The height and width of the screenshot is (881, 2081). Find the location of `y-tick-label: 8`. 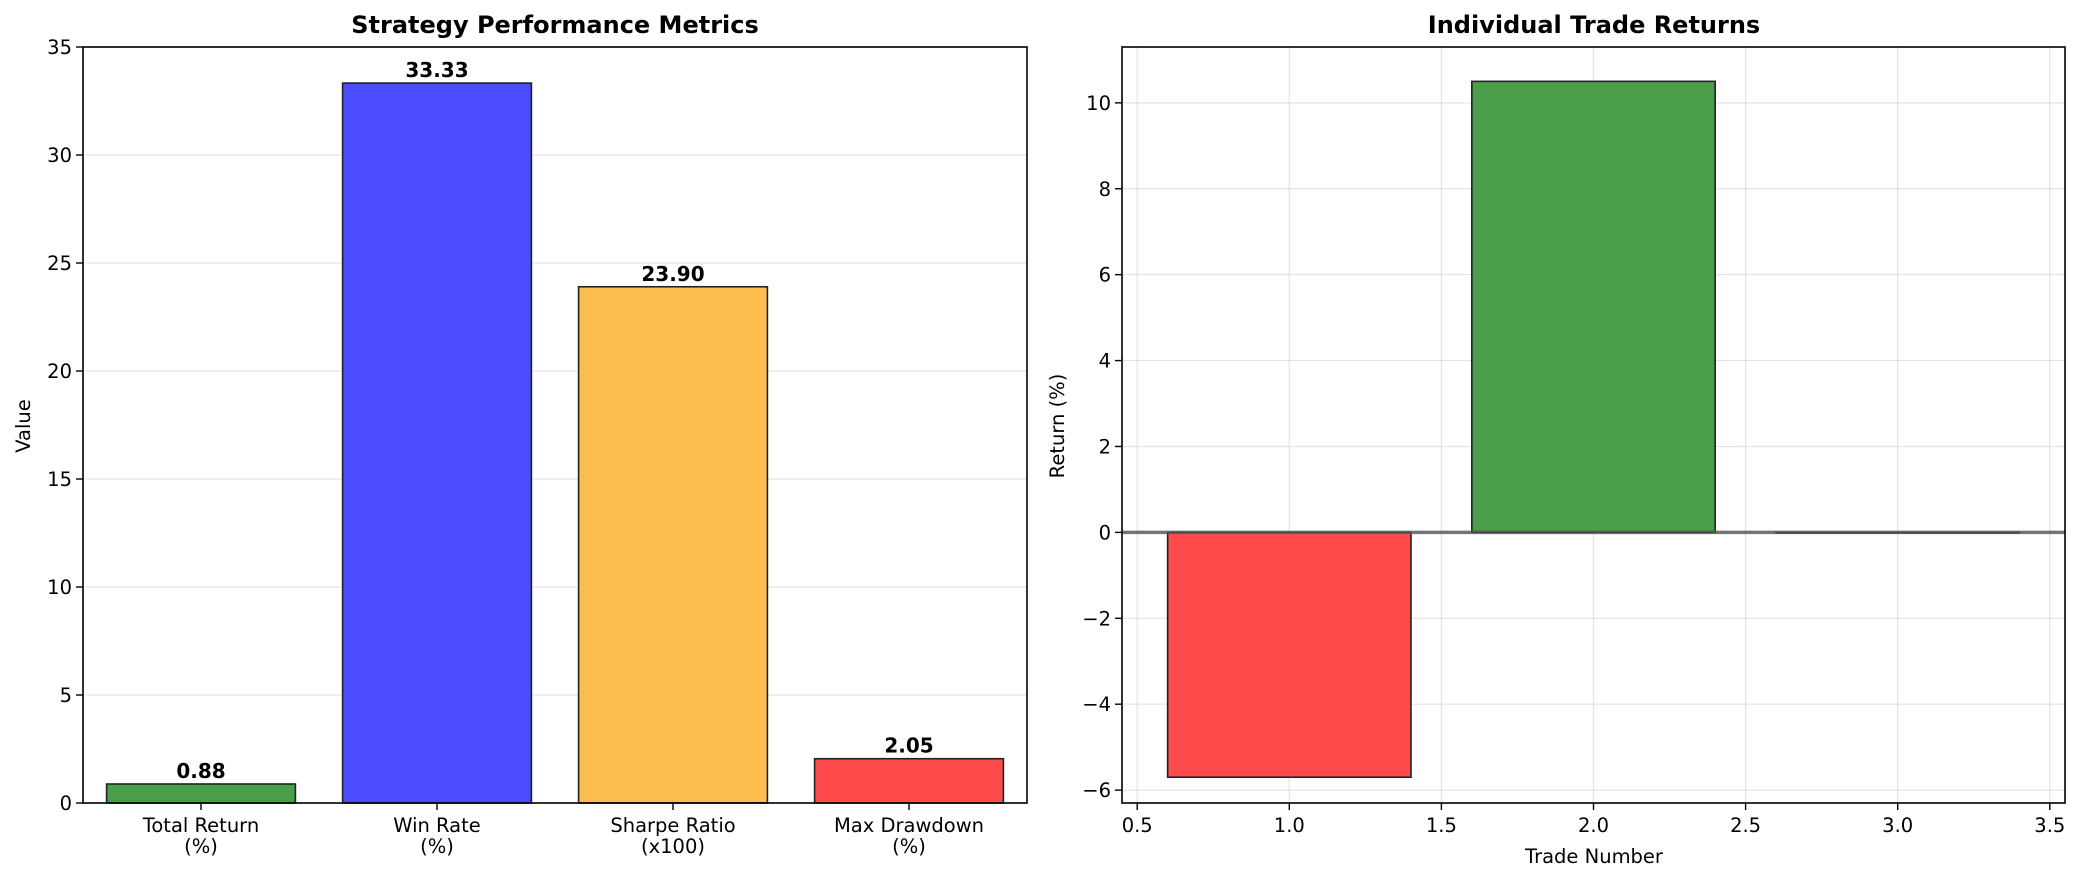

y-tick-label: 8 is located at coordinates (1105, 189).